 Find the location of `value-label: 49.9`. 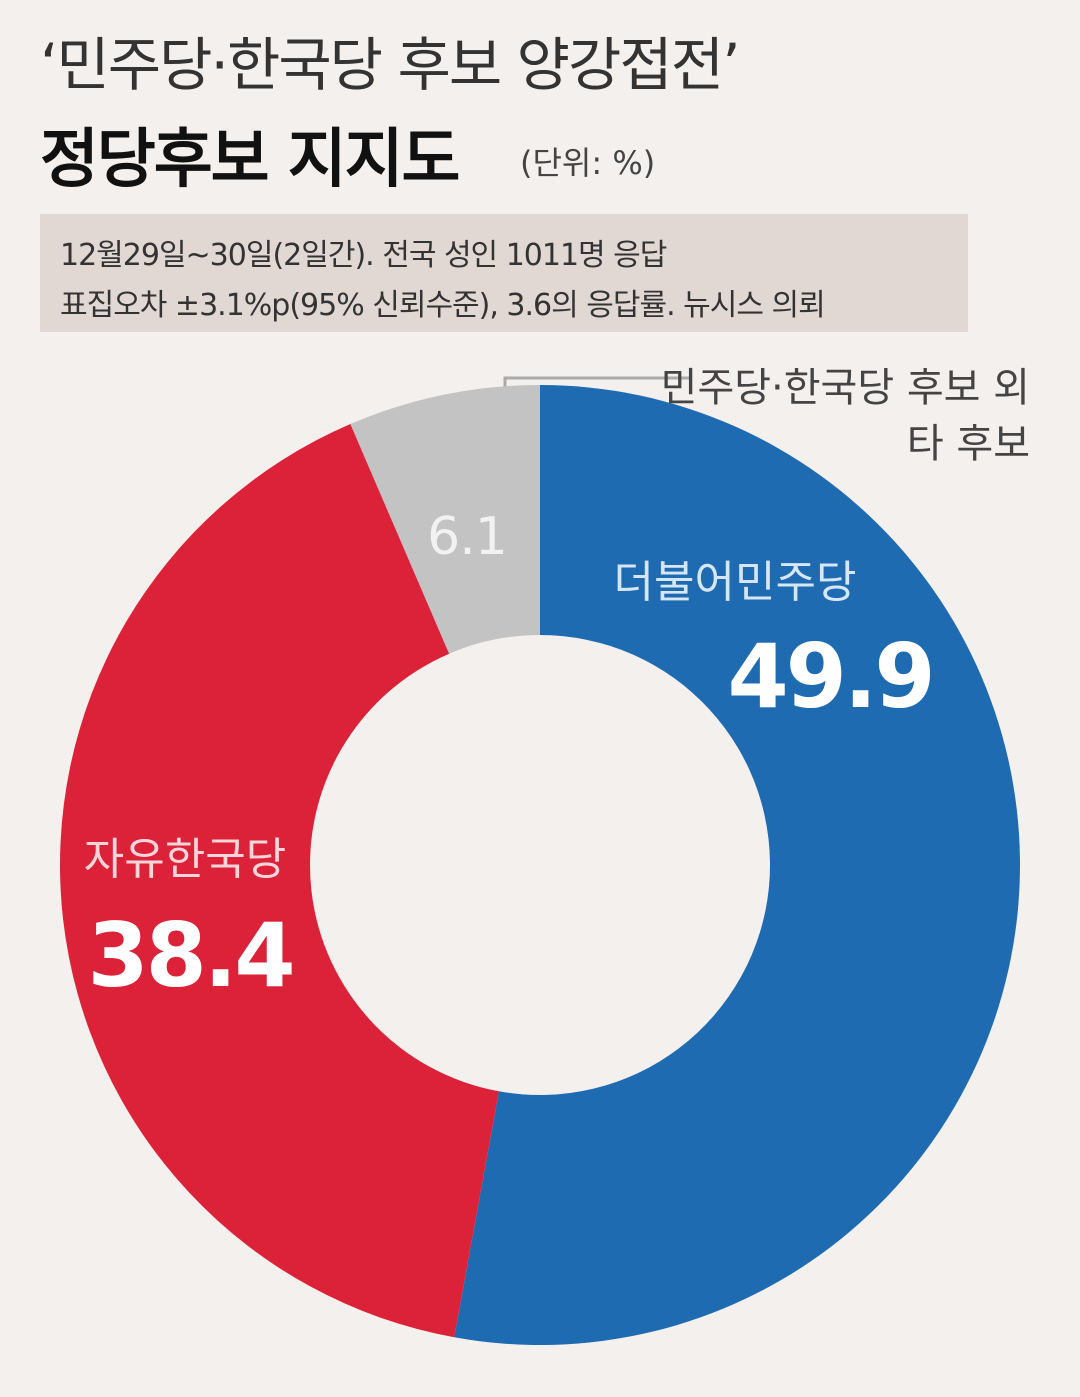

value-label: 49.9 is located at coordinates (829, 676).